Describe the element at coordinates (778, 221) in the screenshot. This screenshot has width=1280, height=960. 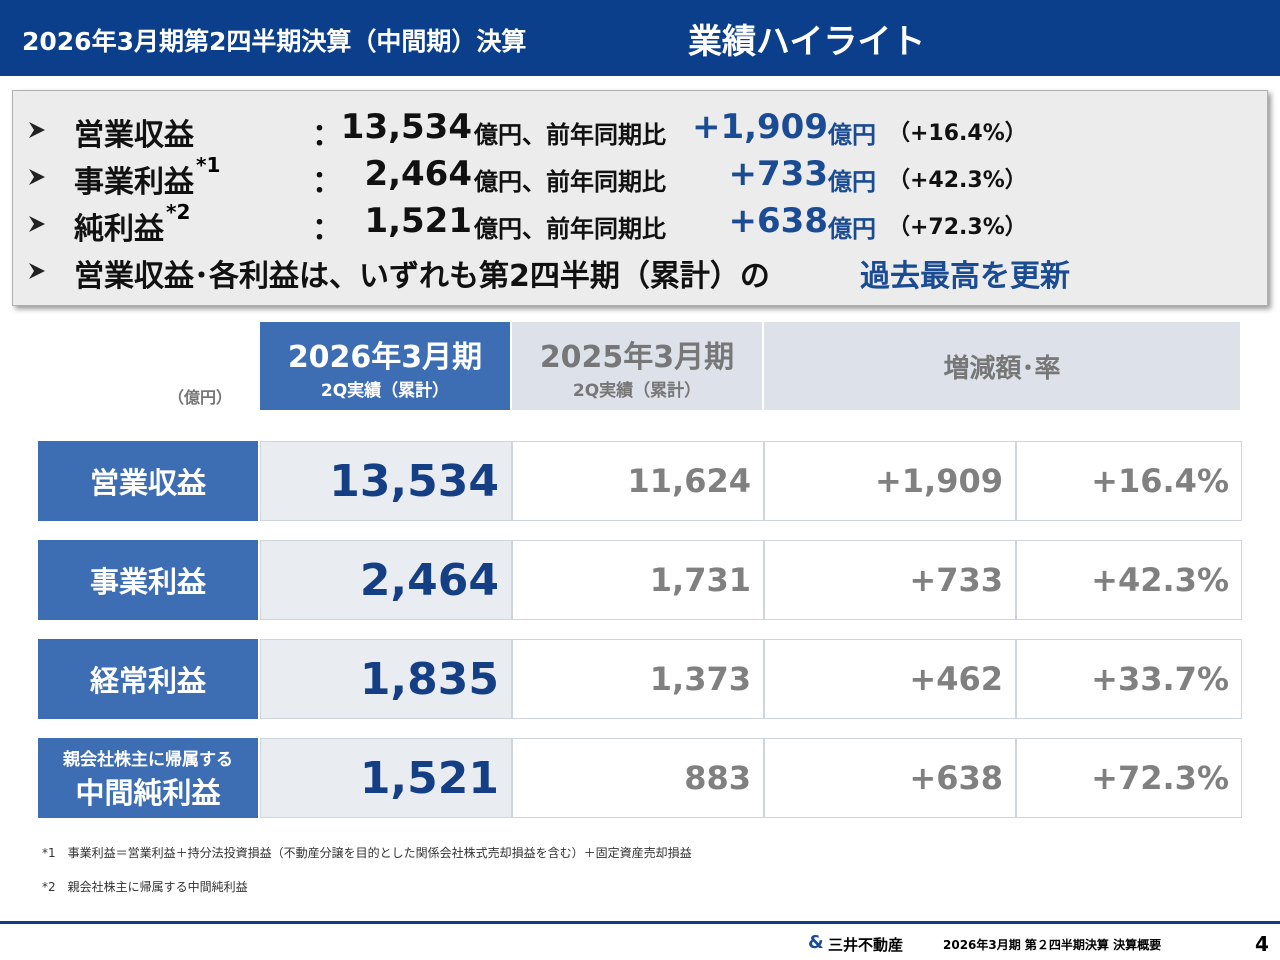
I see `change: +638` at that location.